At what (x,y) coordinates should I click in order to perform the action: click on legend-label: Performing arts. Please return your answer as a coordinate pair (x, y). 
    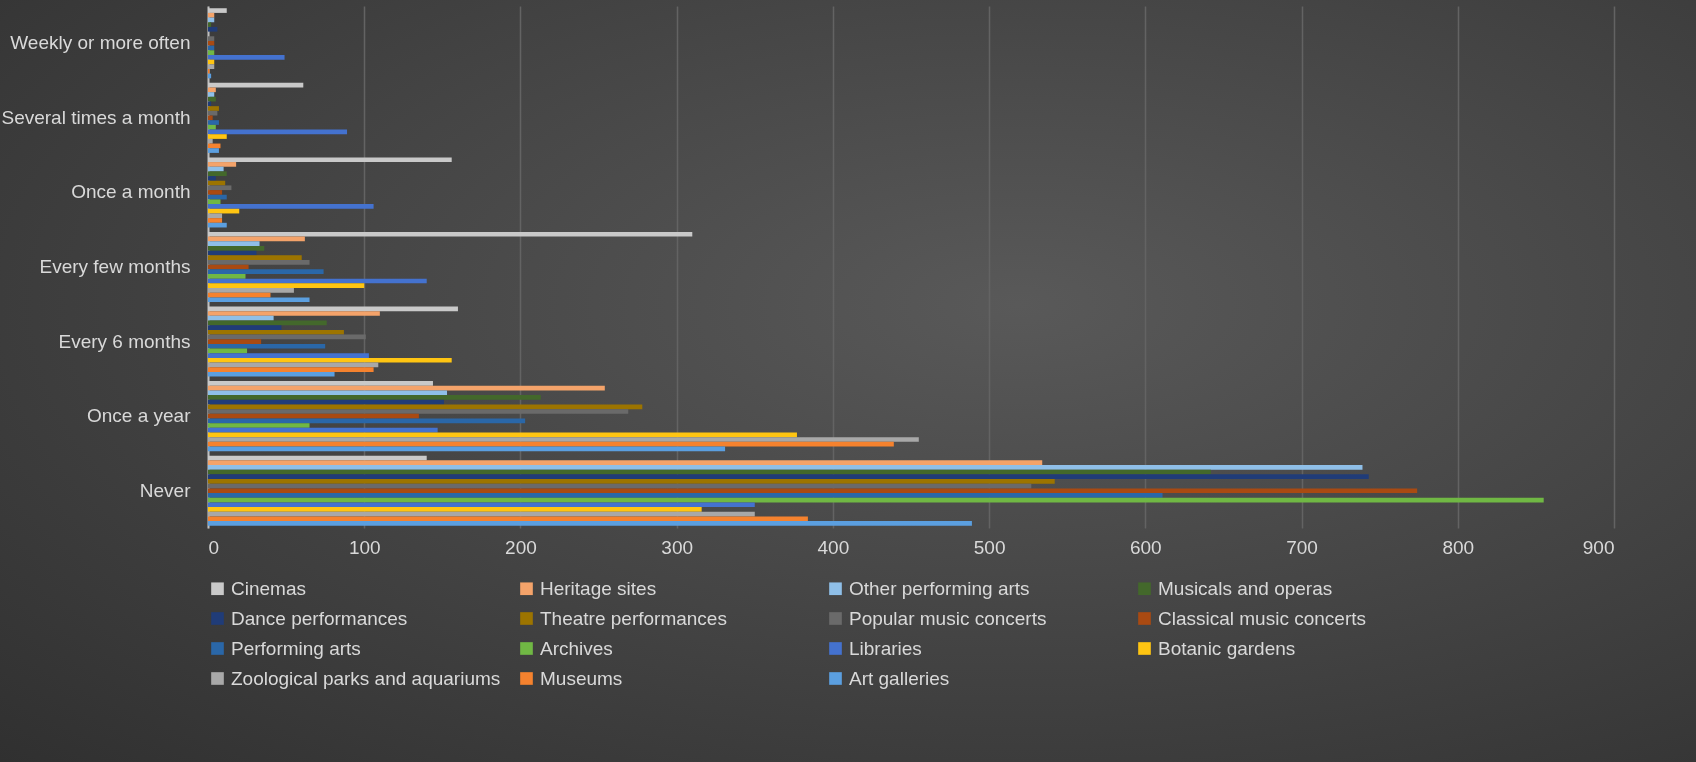
    Looking at the image, I should click on (296, 648).